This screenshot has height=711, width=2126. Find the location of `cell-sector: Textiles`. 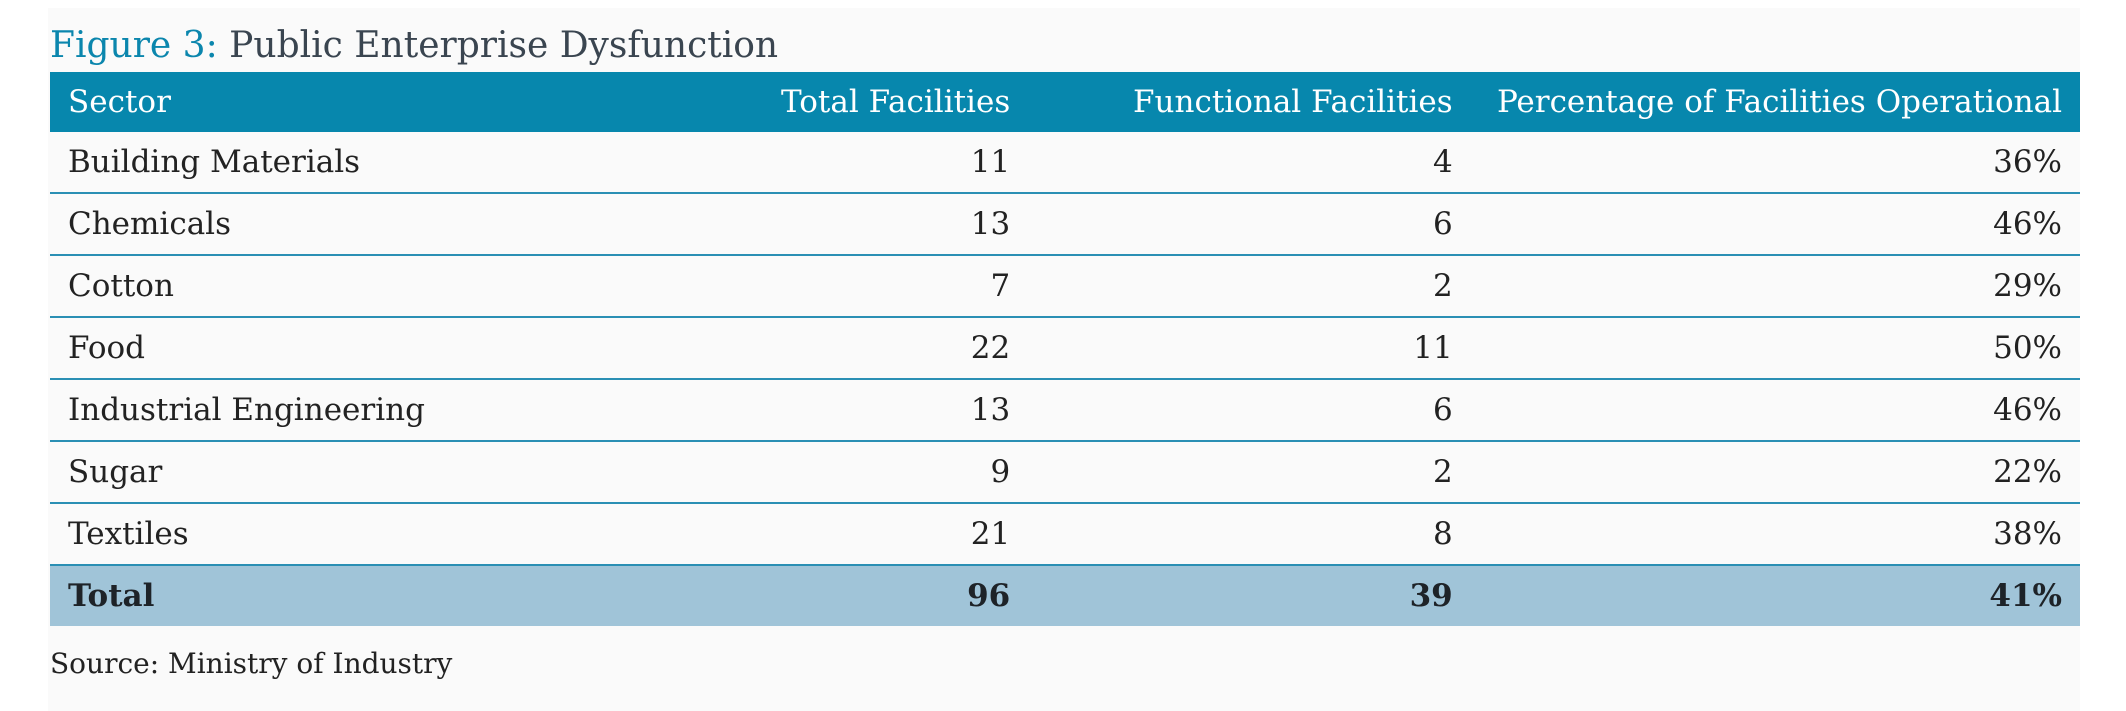

cell-sector: Textiles is located at coordinates (363, 534).